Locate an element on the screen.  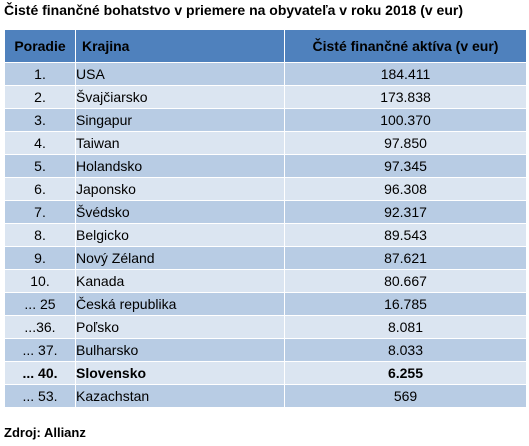
cell-value: 92.317 is located at coordinates (405, 212).